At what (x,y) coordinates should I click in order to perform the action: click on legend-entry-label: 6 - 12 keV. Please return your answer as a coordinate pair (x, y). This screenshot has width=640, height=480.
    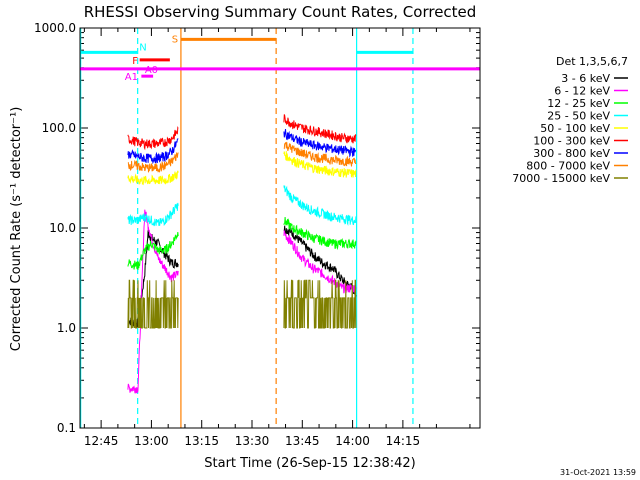
    Looking at the image, I should click on (582, 91).